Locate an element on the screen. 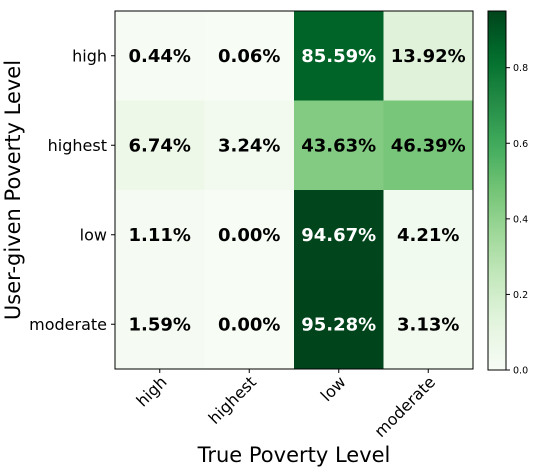 The height and width of the screenshot is (476, 536). x-tick-label-low: low is located at coordinates (333, 388).